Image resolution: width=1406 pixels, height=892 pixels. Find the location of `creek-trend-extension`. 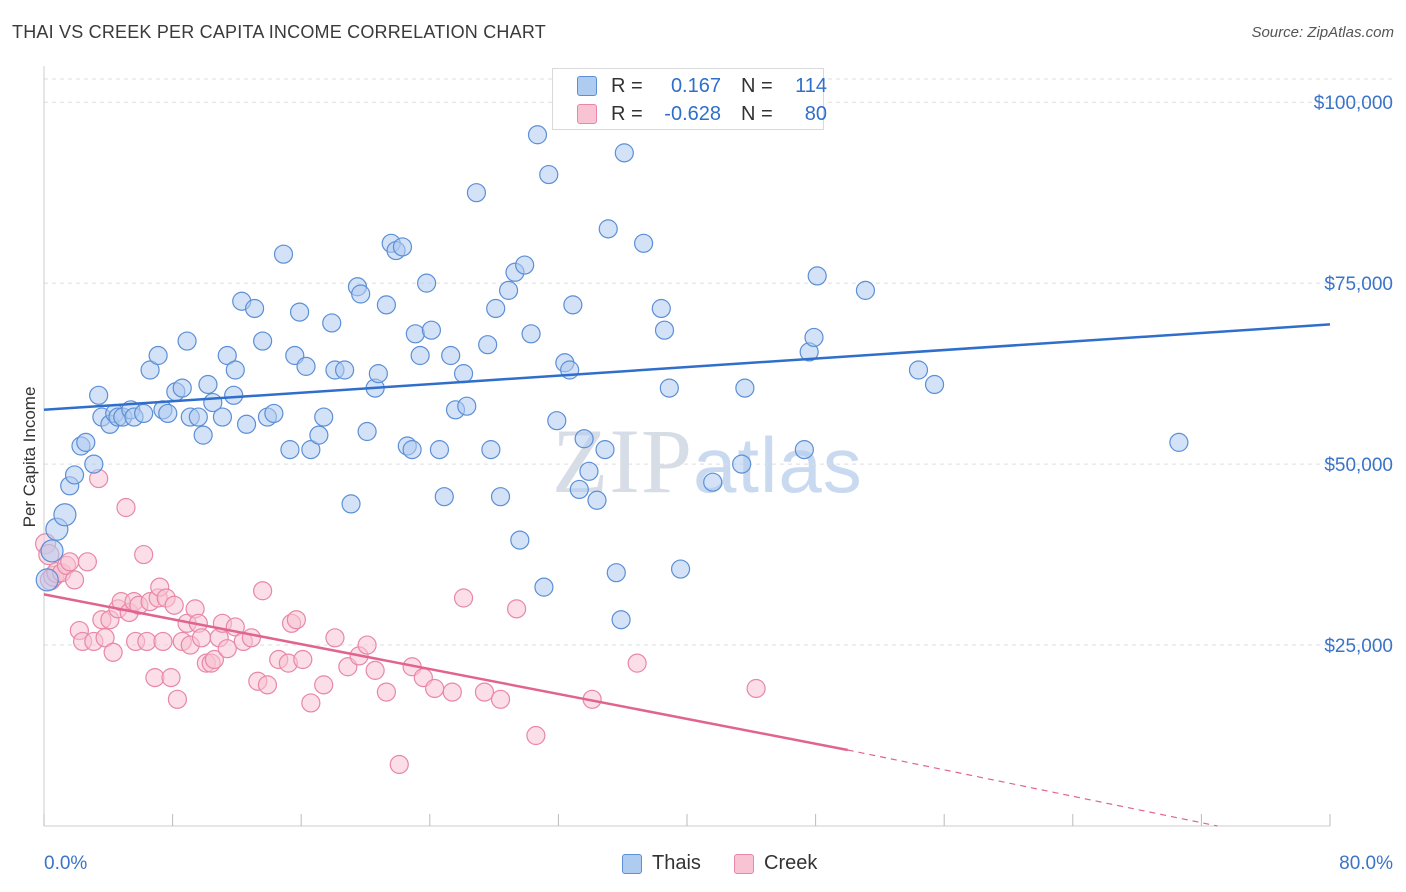

creek-trend-extension is located at coordinates (1032, 788).